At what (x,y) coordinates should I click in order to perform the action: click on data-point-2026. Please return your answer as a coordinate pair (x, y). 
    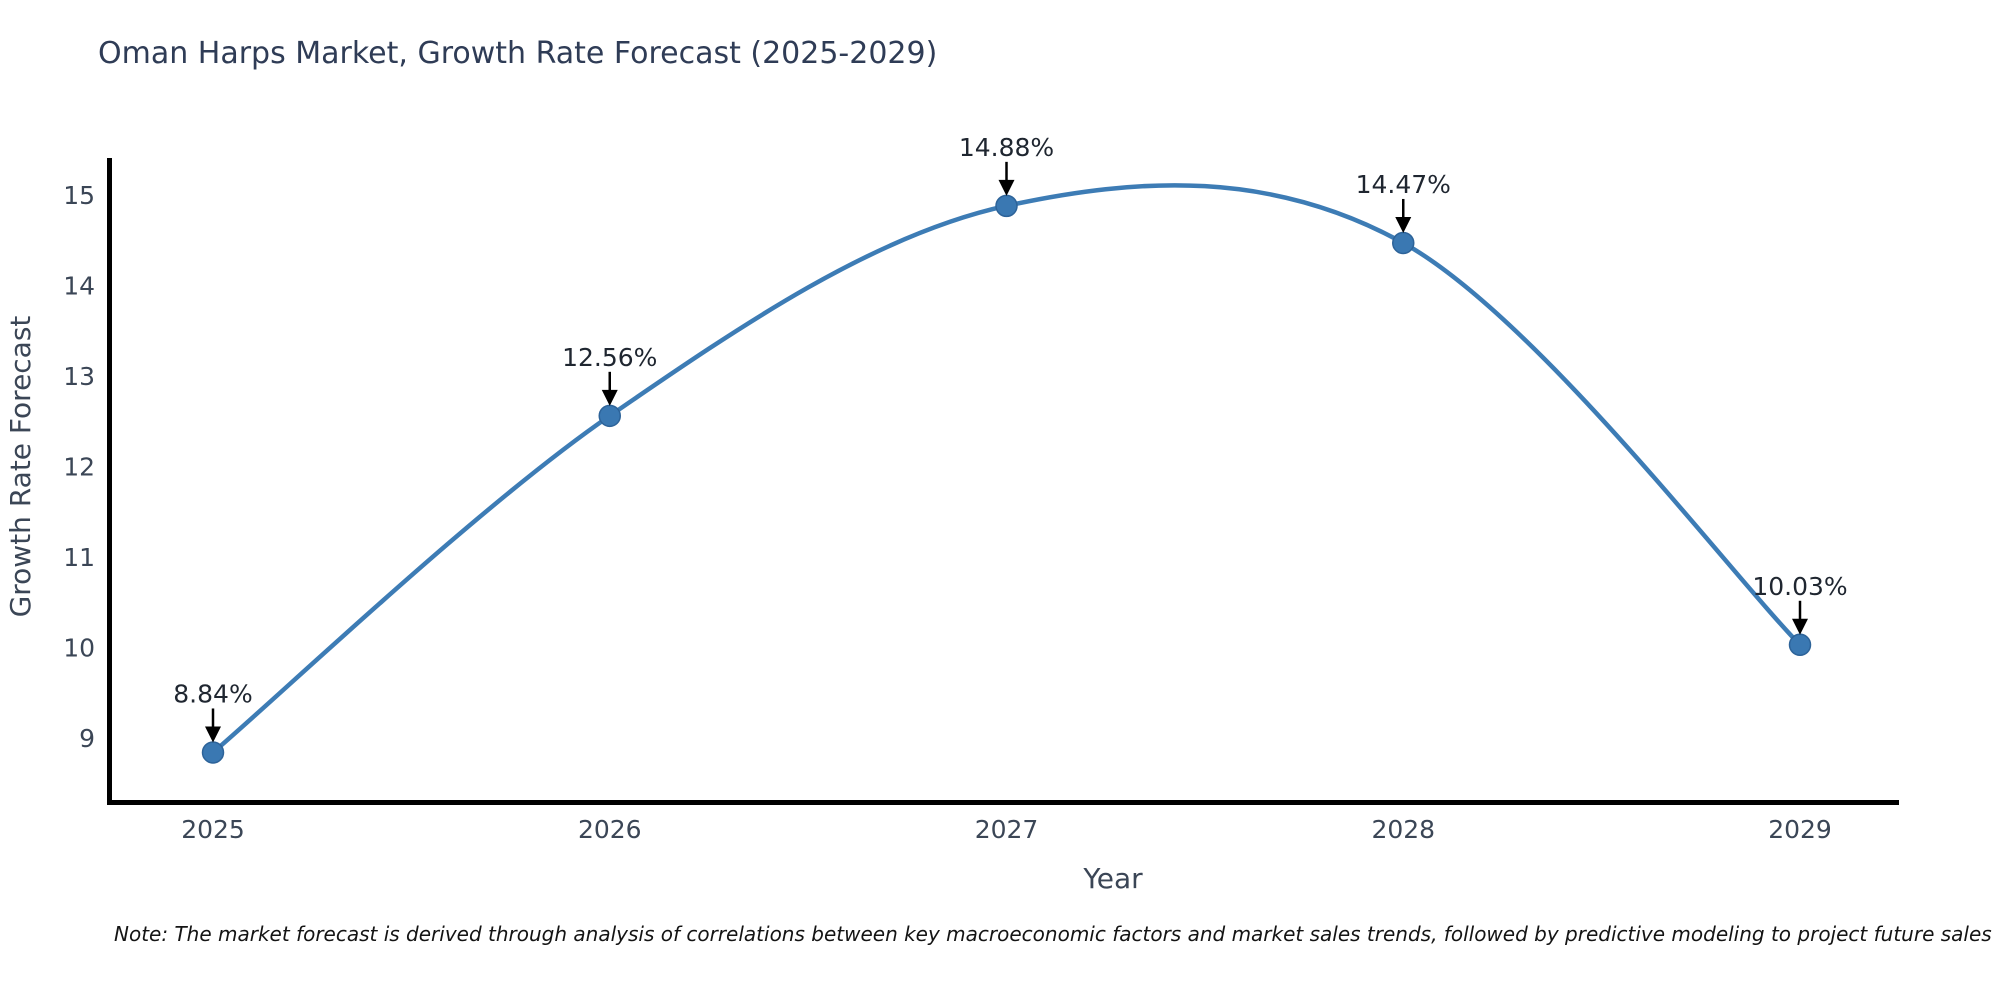
    Looking at the image, I should click on (609, 416).